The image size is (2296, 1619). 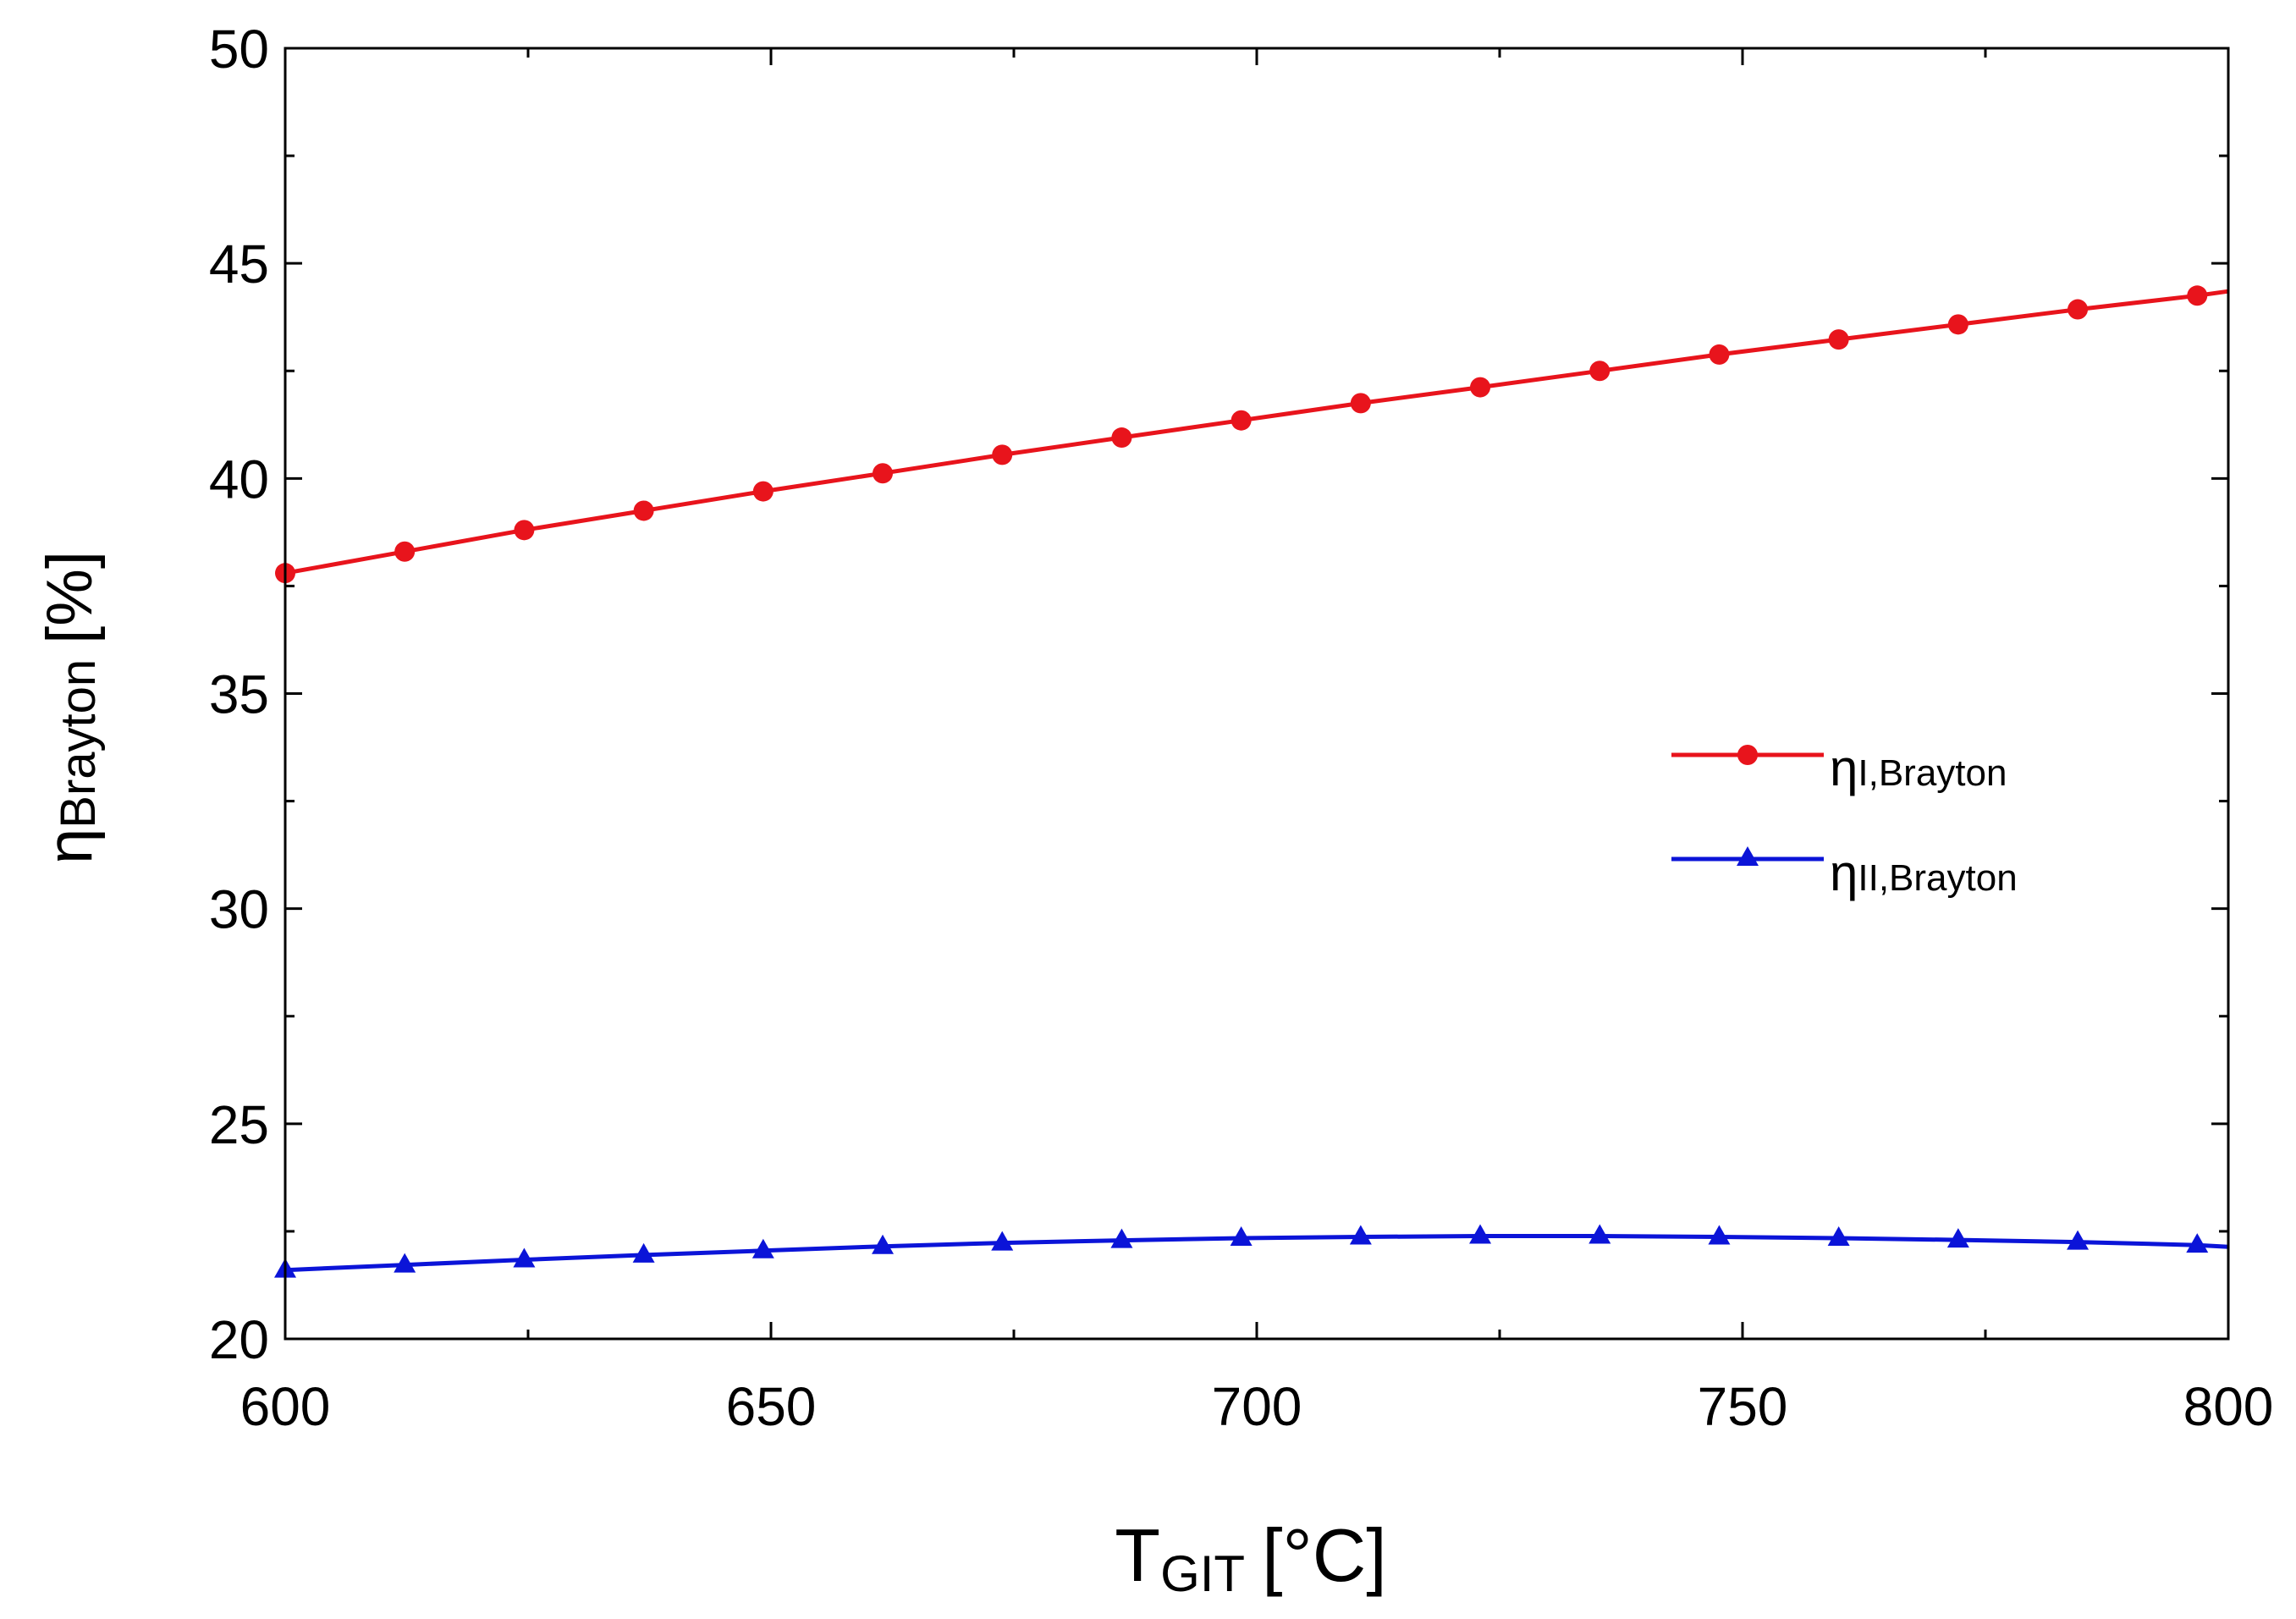 I want to click on legend-label-series-1: ηI,Brayton, so click(x=1918, y=768).